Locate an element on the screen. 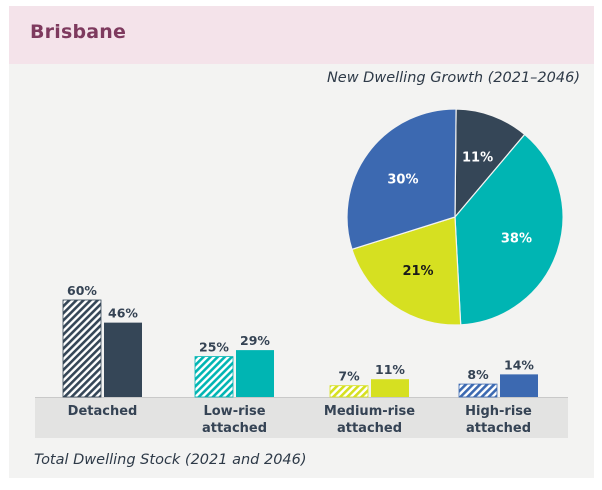 This screenshot has height=490, width=602. bar-detached-2046 is located at coordinates (123, 359).